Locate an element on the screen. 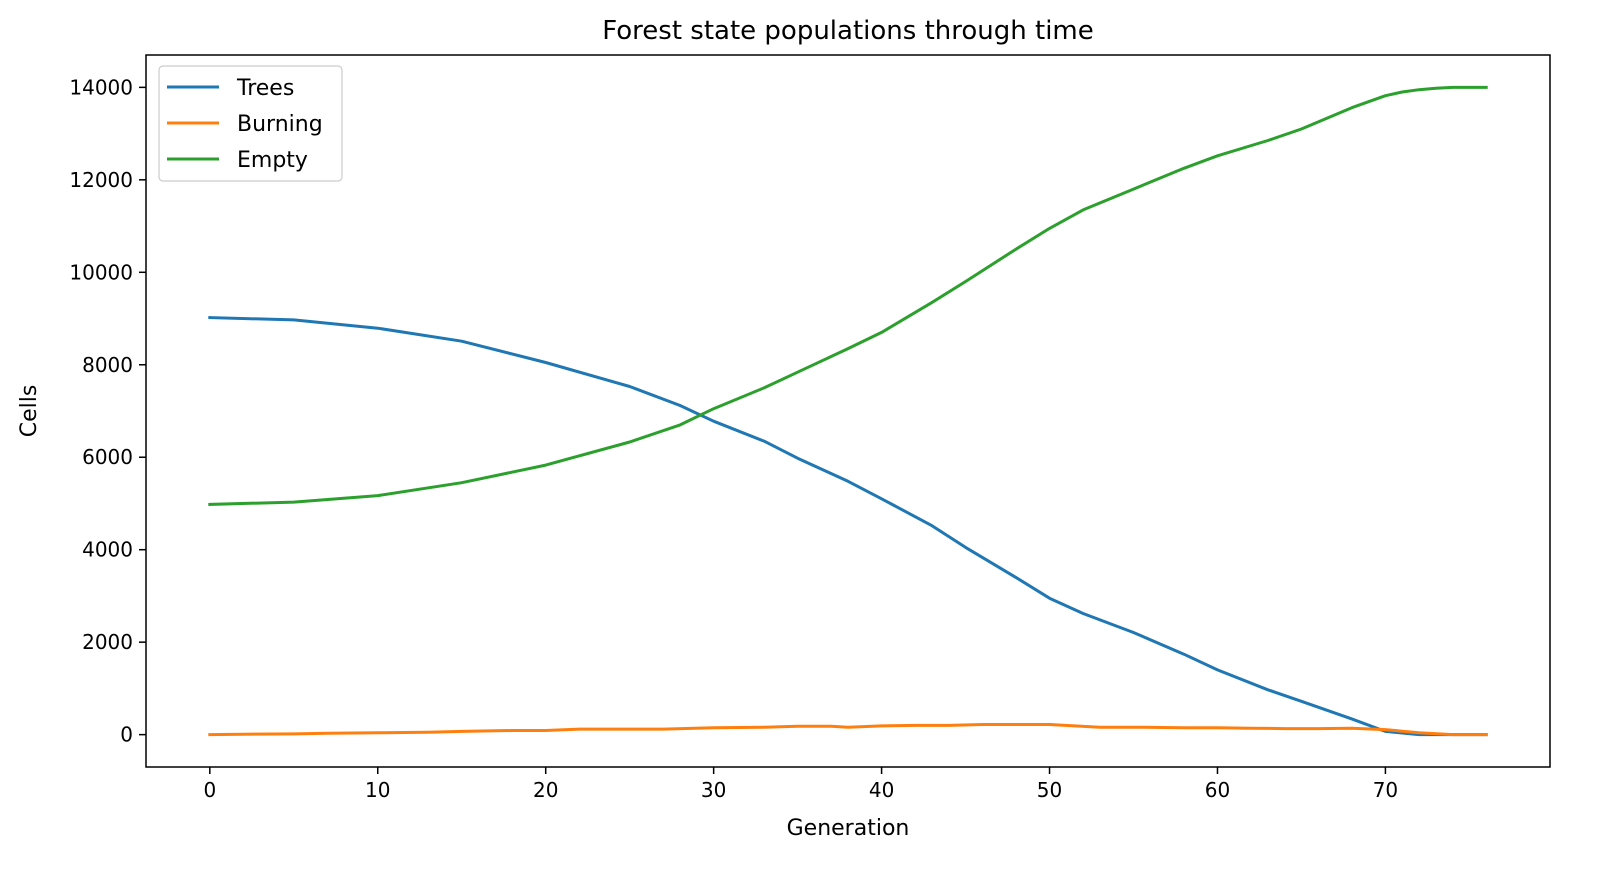  x-tick-label: 40 is located at coordinates (881, 790).